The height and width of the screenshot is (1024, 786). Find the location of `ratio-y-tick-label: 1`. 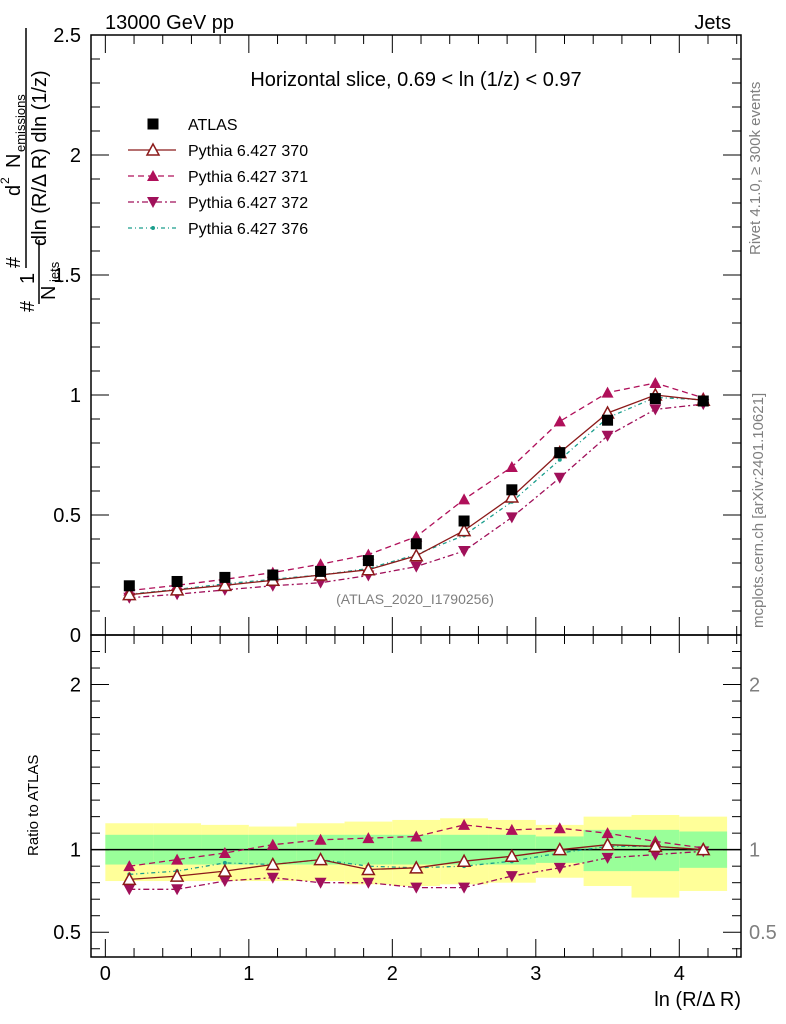

ratio-y-tick-label: 1 is located at coordinates (75, 851).